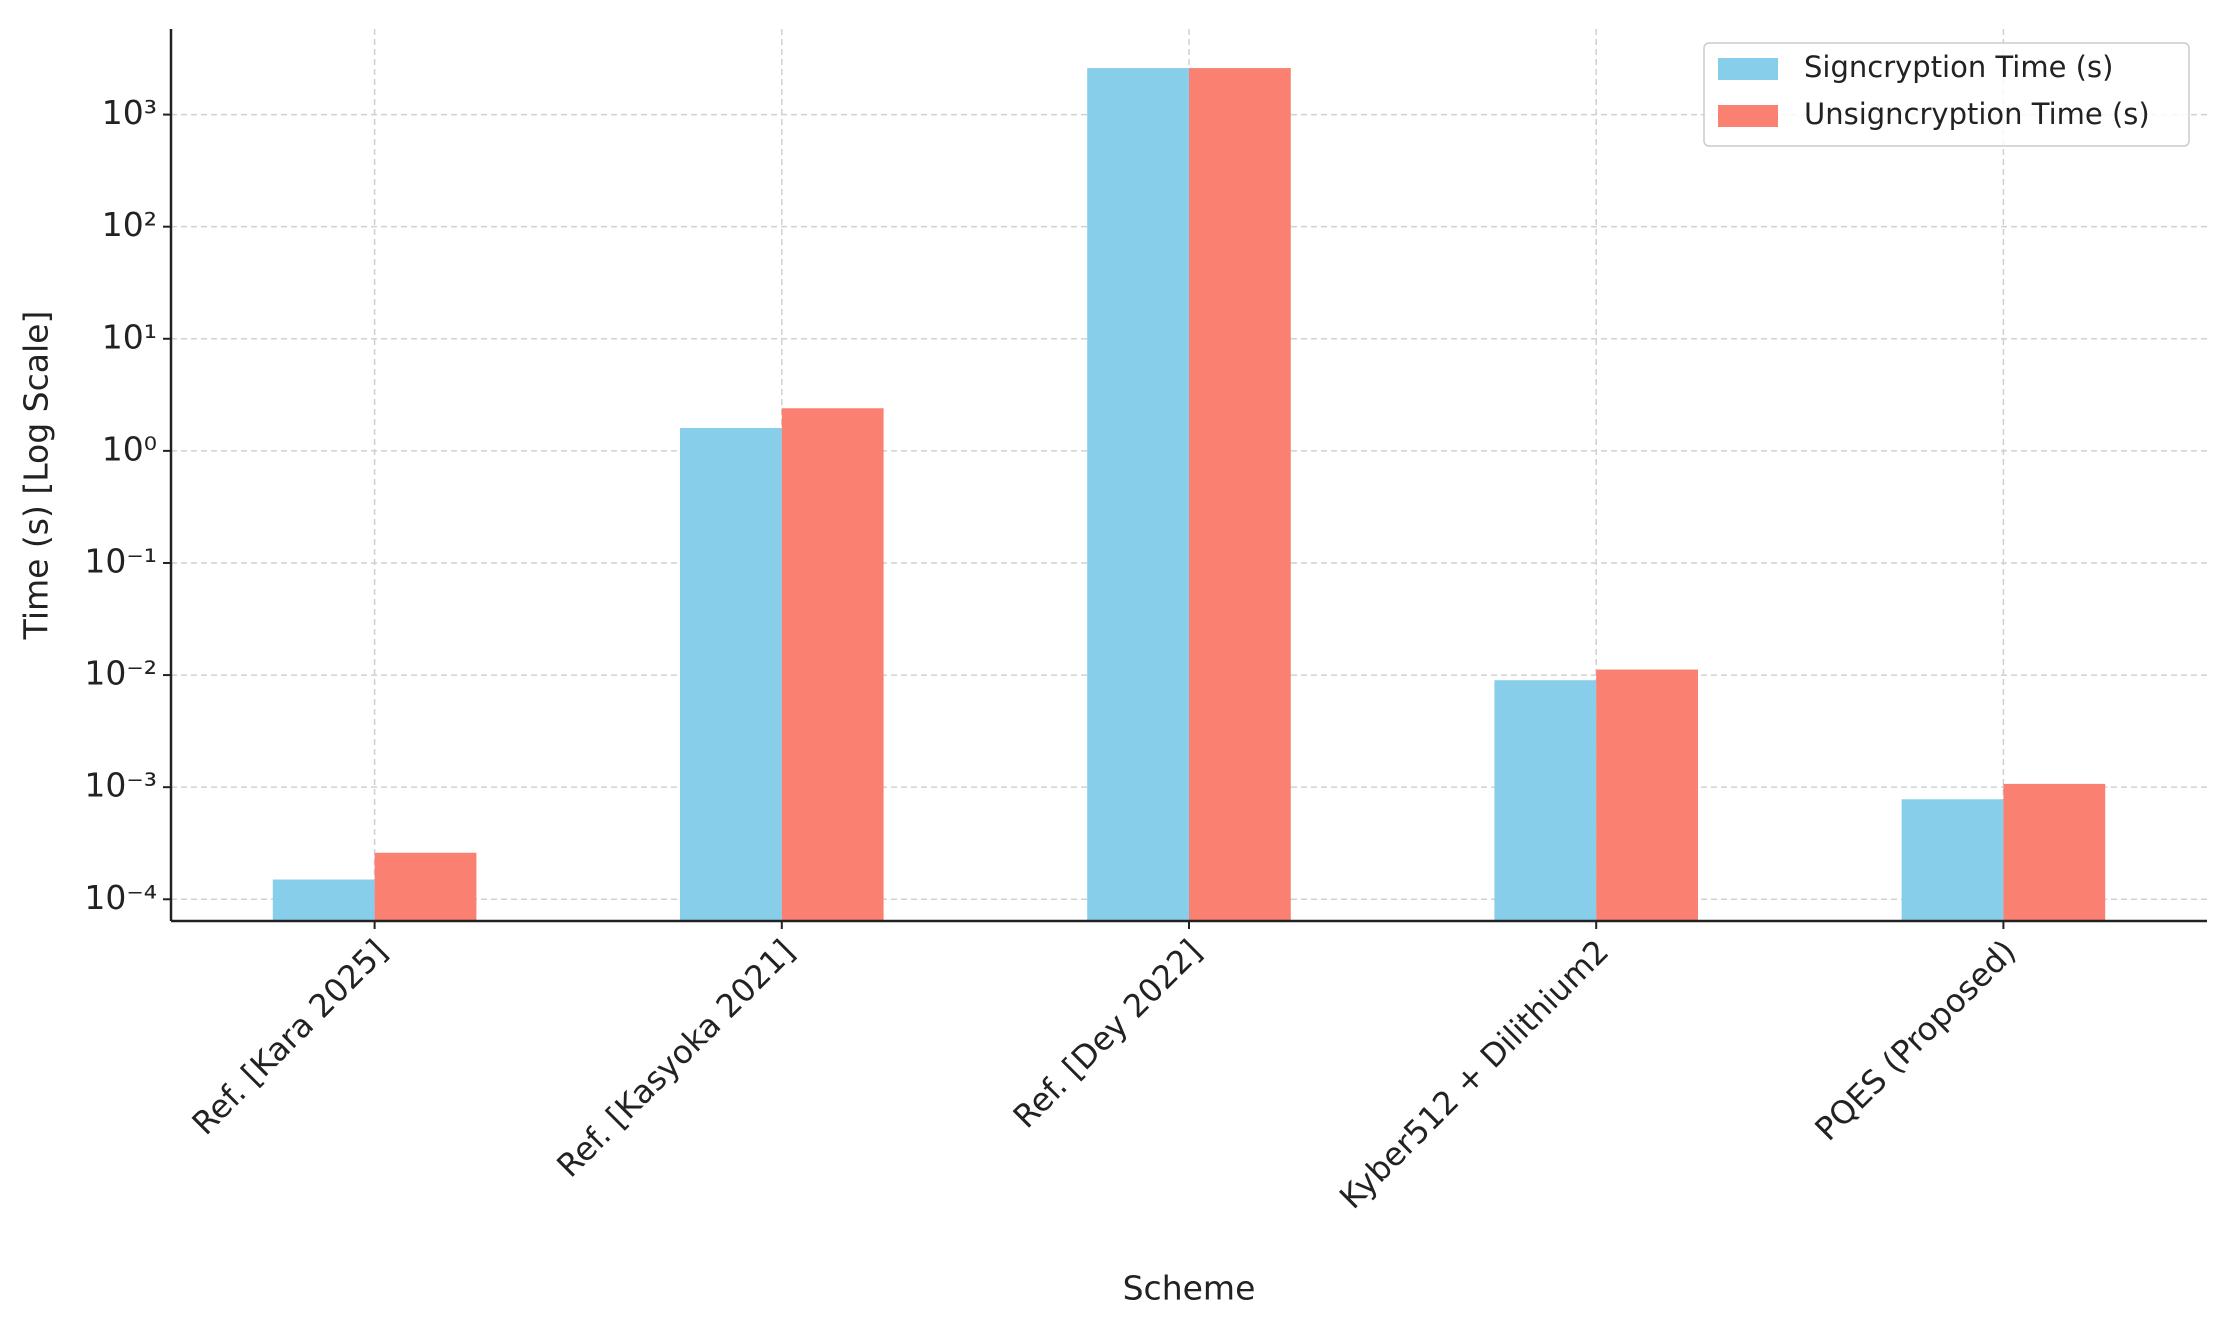  Describe the element at coordinates (1189, 1288) in the screenshot. I see `x-axis-label: Scheme` at that location.